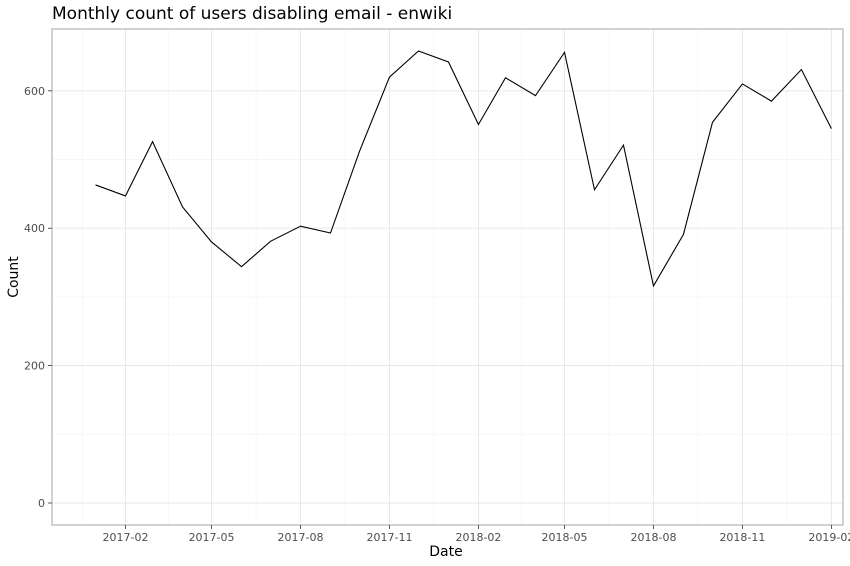  Describe the element at coordinates (389, 537) in the screenshot. I see `x-tick-label: 2017-11` at that location.